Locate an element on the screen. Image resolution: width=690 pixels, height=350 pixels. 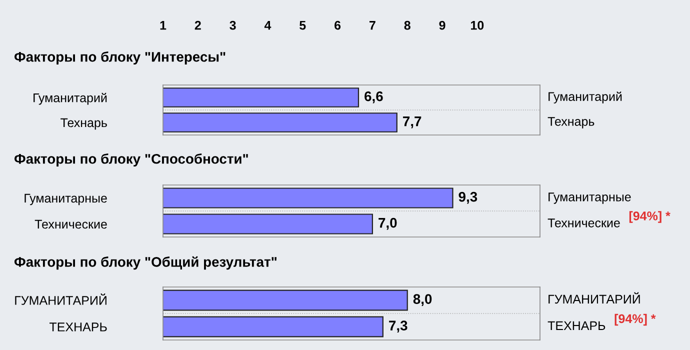
data-label: 6,6 is located at coordinates (373, 97).